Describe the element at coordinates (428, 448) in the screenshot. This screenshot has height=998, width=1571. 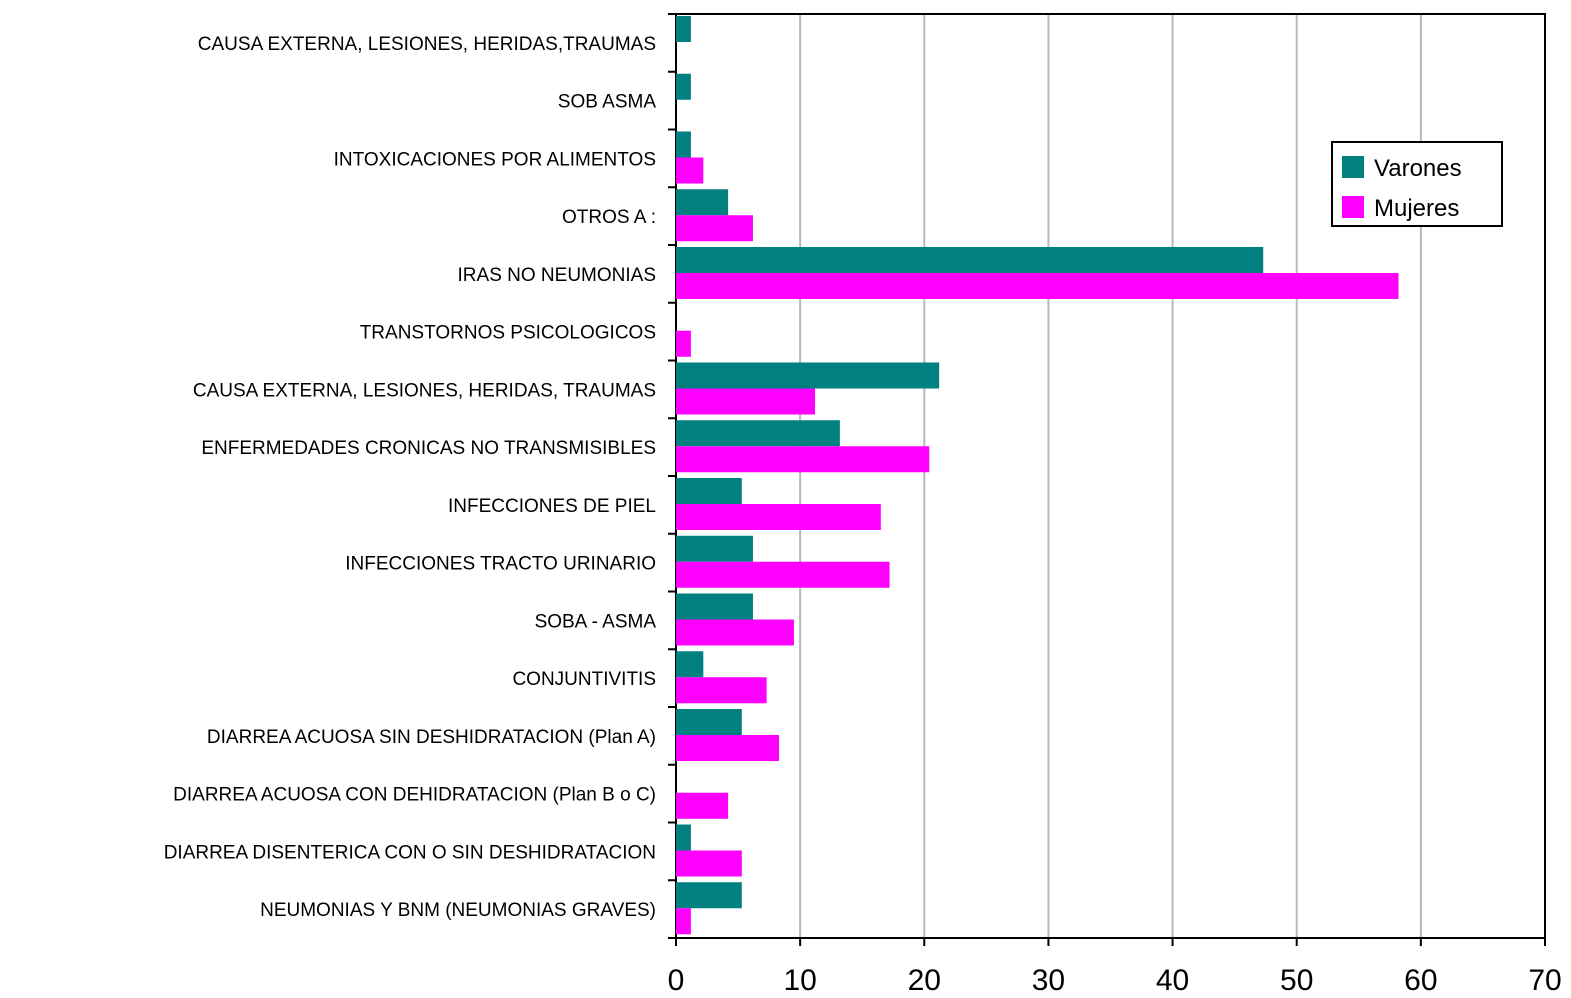
I see `category-label: ENFERMEDADES CRONICAS NO TRANSMISIBLES` at that location.